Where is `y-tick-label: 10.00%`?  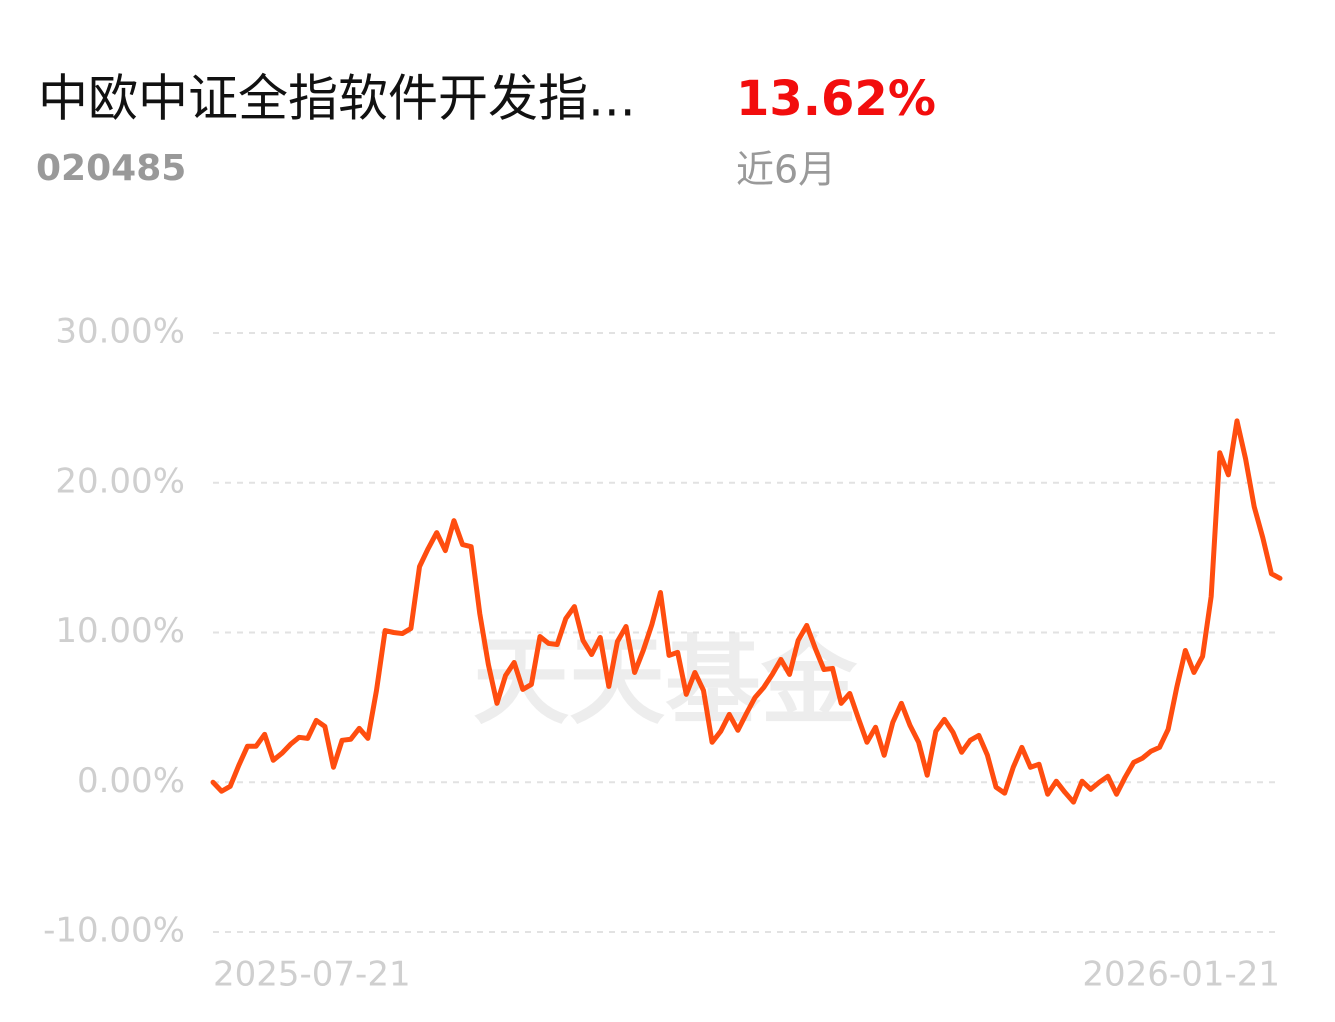 y-tick-label: 10.00% is located at coordinates (120, 631).